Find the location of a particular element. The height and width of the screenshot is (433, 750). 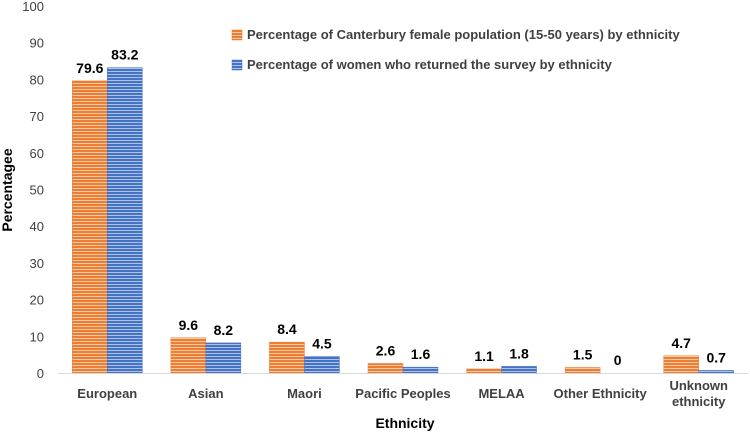

y-tick-label: 0 is located at coordinates (40, 373).